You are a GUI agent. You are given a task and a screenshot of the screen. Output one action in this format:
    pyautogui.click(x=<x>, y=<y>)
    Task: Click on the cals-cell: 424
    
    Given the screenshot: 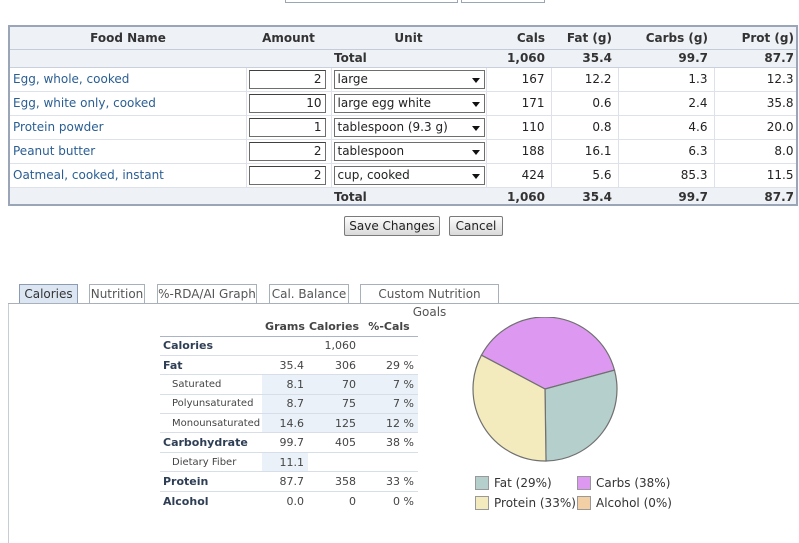 What is the action you would take?
    pyautogui.click(x=519, y=175)
    